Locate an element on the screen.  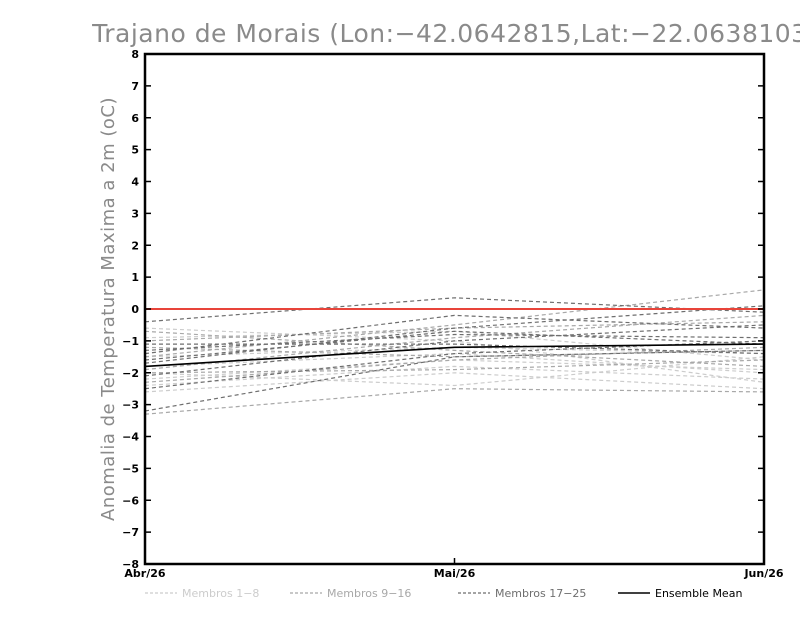
x-tick-label: Abr/26 is located at coordinates (144, 573).